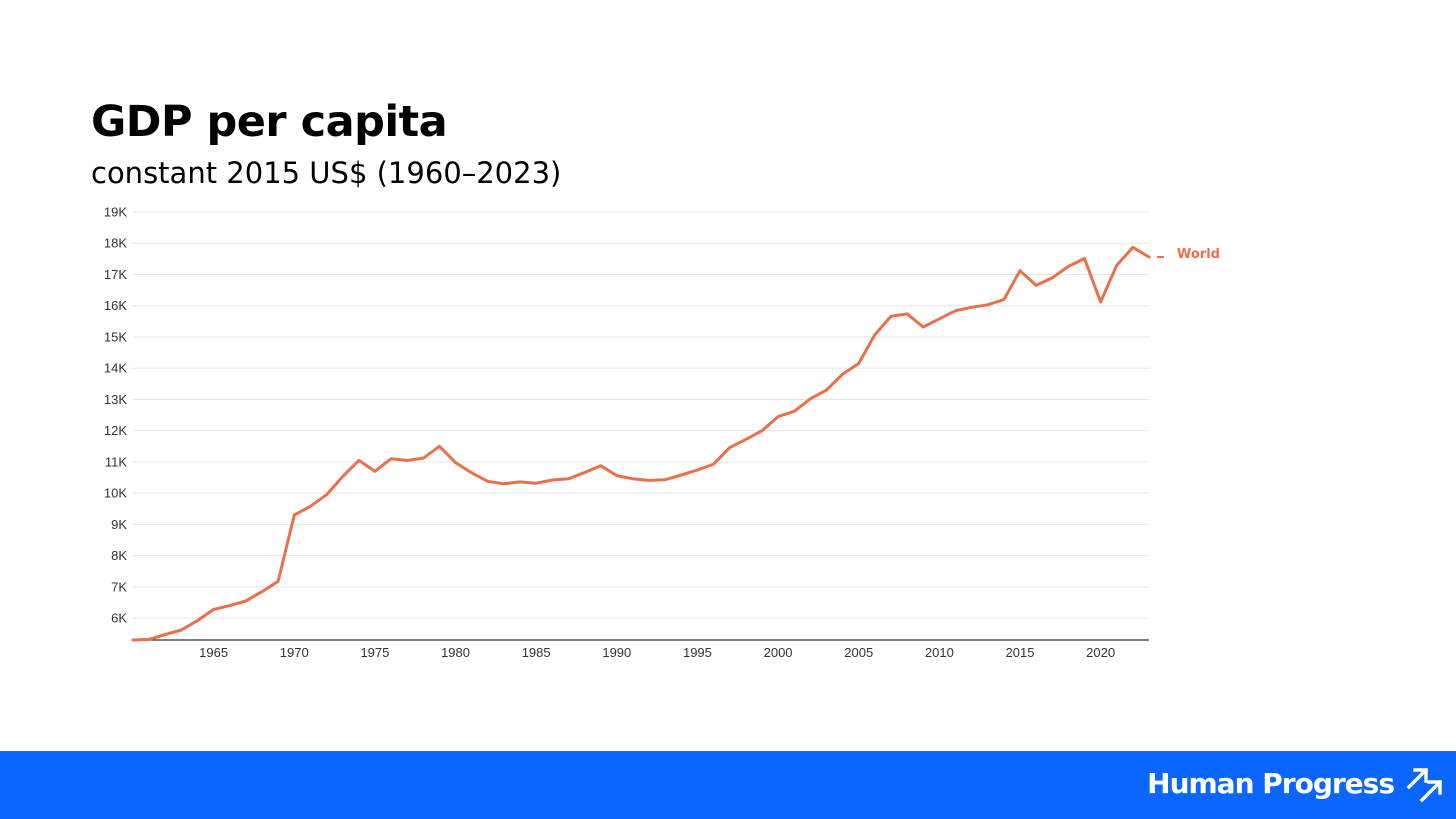 This screenshot has height=819, width=1456. I want to click on footer-bar: Human Progress, so click(728, 785).